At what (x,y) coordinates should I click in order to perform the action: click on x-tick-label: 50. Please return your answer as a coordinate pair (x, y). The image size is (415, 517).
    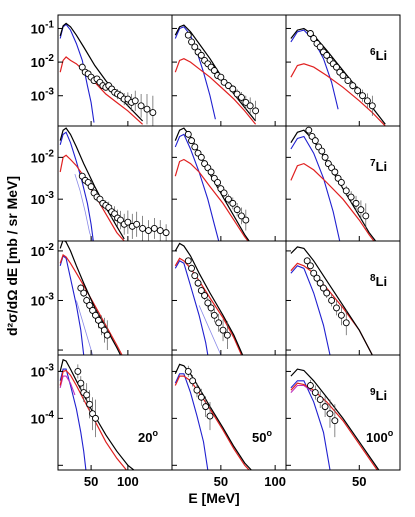
    Looking at the image, I should click on (359, 481).